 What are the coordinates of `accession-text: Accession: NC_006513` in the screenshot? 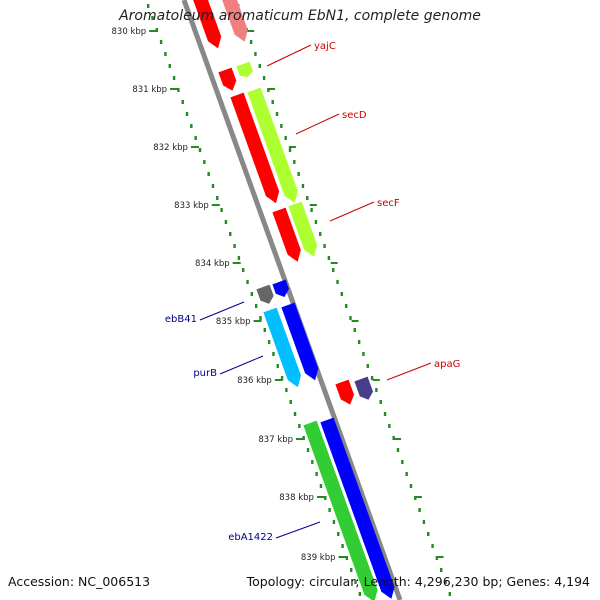 It's located at (79, 581).